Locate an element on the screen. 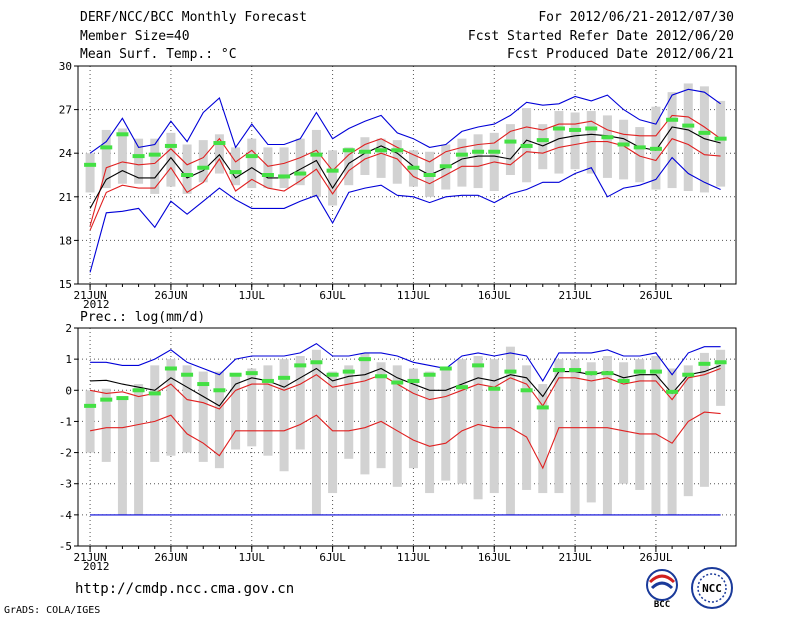 The image size is (800, 618). temp-y-tick-label: 30 is located at coordinates (65, 66).